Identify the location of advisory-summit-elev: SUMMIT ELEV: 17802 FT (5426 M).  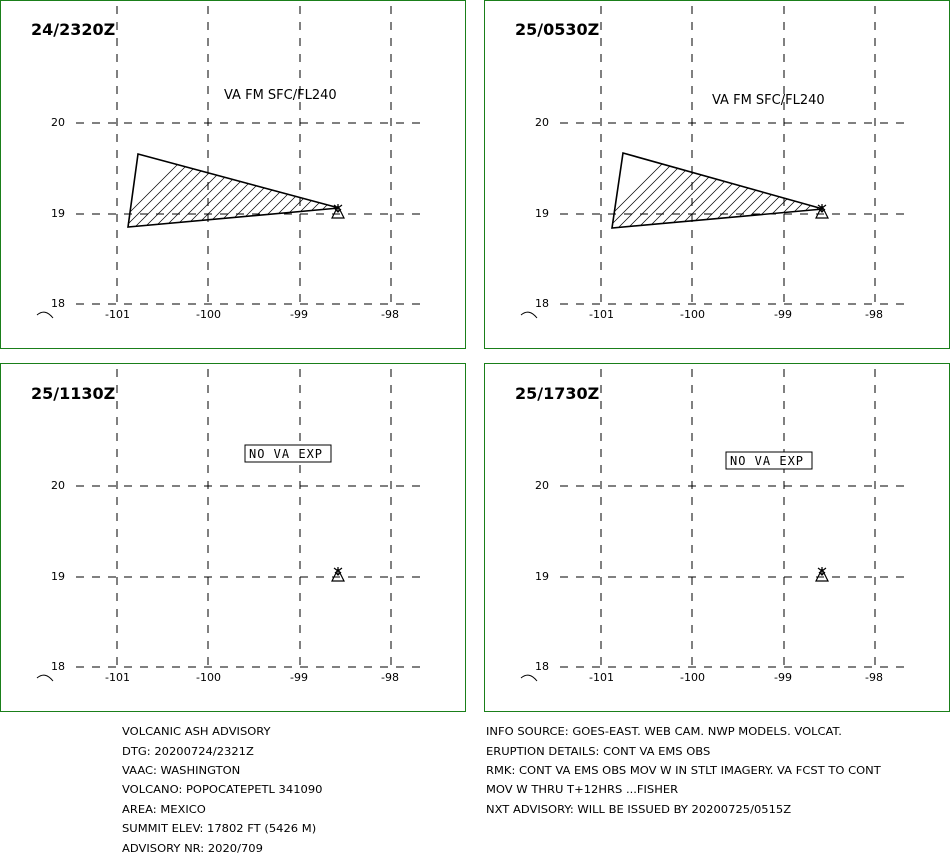
(219, 828).